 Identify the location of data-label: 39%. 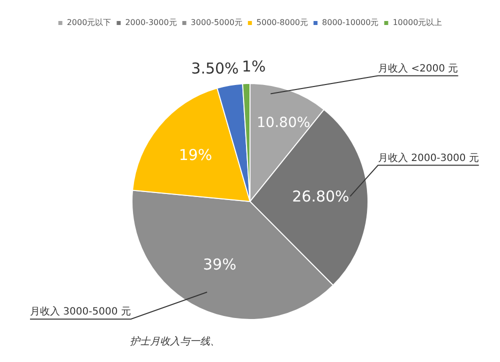
(219, 264).